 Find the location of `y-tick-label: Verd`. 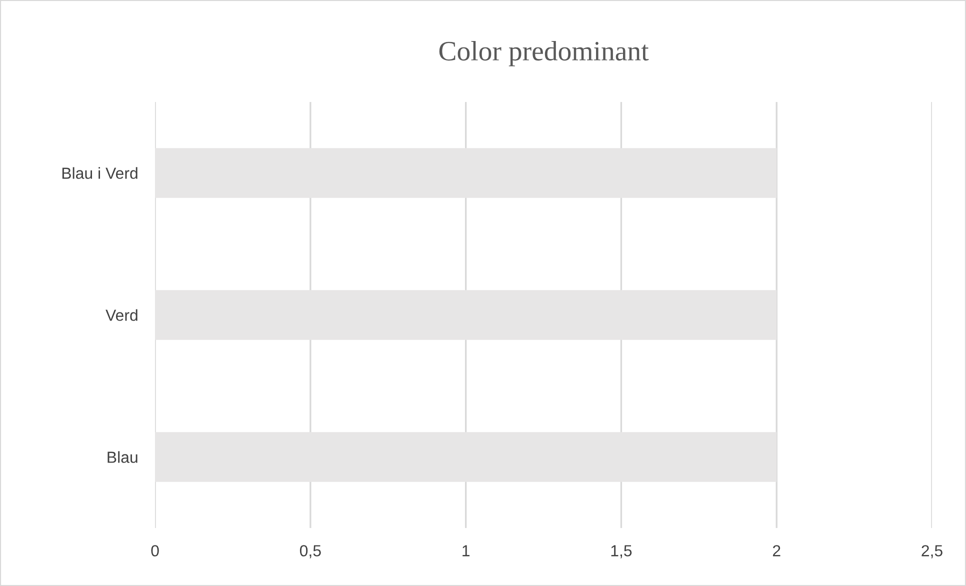

y-tick-label: Verd is located at coordinates (122, 315).